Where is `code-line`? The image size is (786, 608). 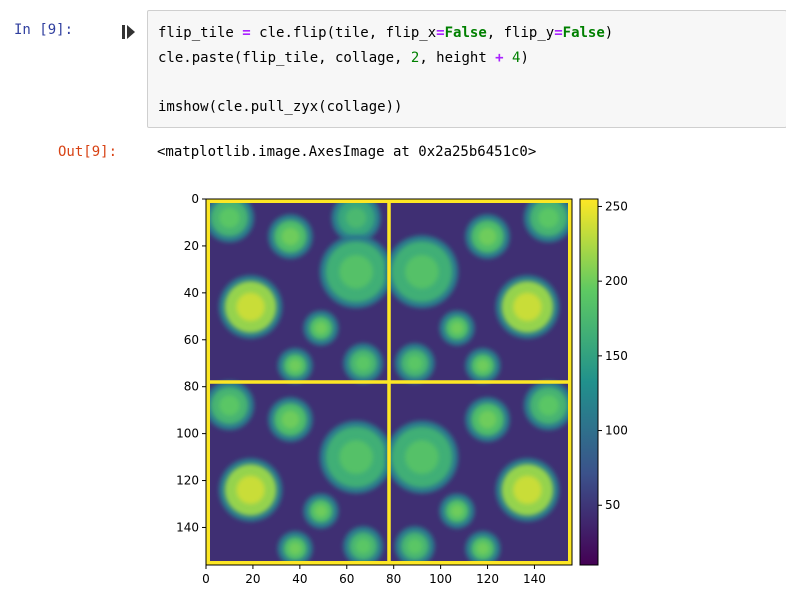 code-line is located at coordinates (385, 82).